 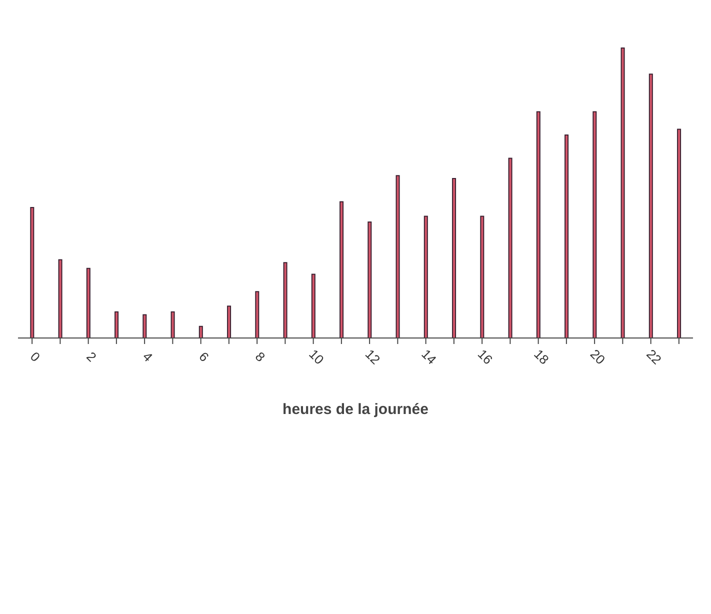 I want to click on x-tick-label: 10, so click(x=316, y=357).